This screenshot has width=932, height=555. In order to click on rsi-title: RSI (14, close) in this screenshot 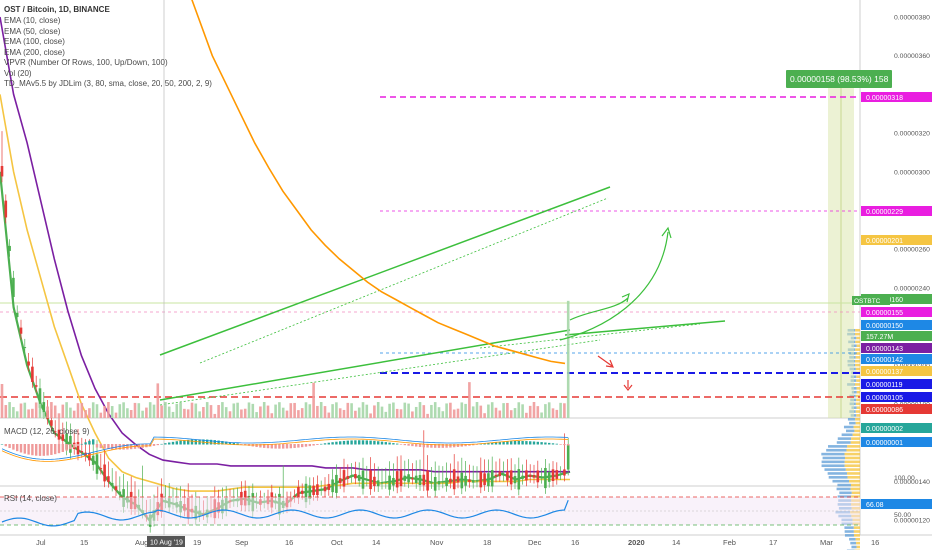, I will do `click(30, 498)`.